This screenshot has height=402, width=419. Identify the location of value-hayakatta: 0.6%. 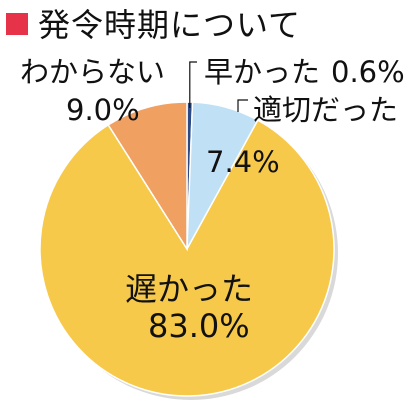
(368, 72).